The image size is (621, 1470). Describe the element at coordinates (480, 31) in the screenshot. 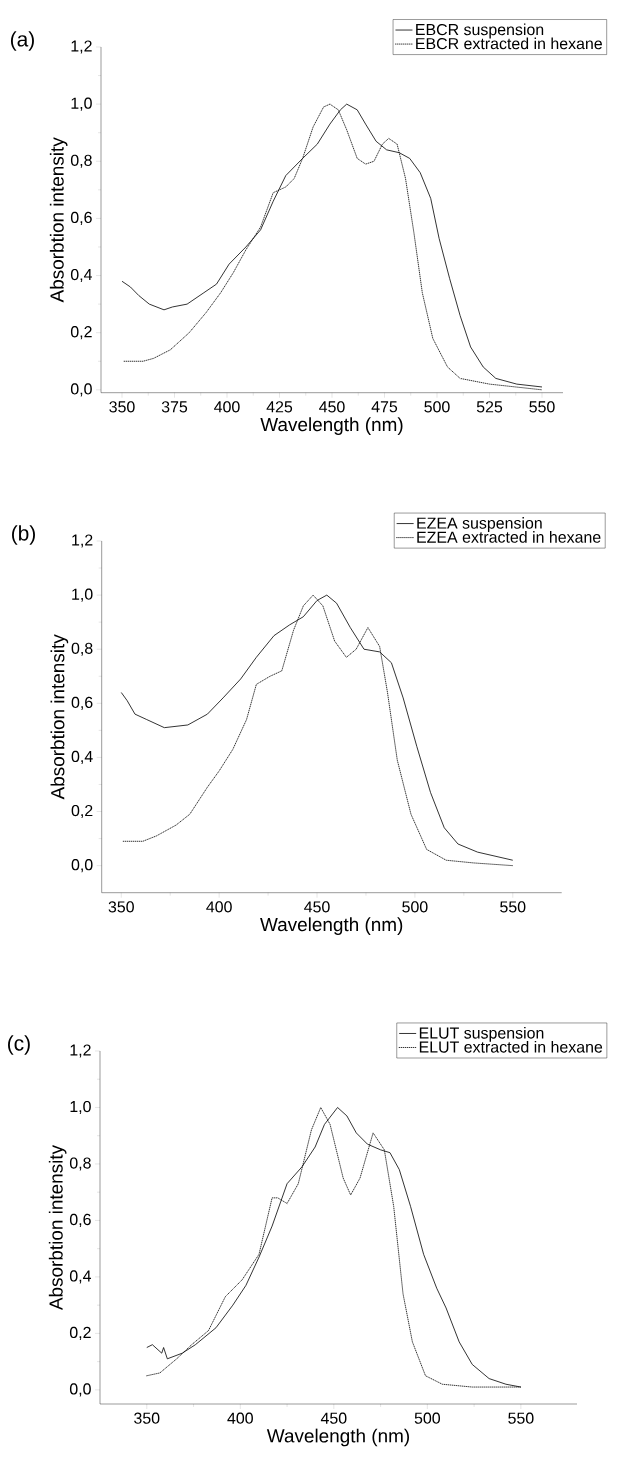

I see `legend-label: EBCR suspension` at that location.